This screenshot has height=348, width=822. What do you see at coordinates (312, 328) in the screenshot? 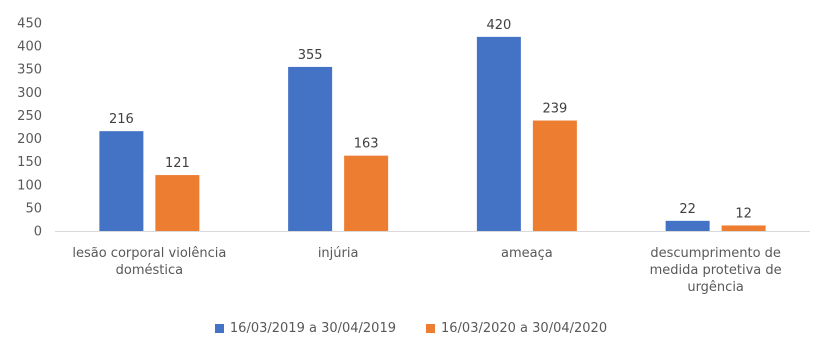
I see `legend-label-series-1: 16/03/2019 a 30/04/2019` at bounding box center [312, 328].